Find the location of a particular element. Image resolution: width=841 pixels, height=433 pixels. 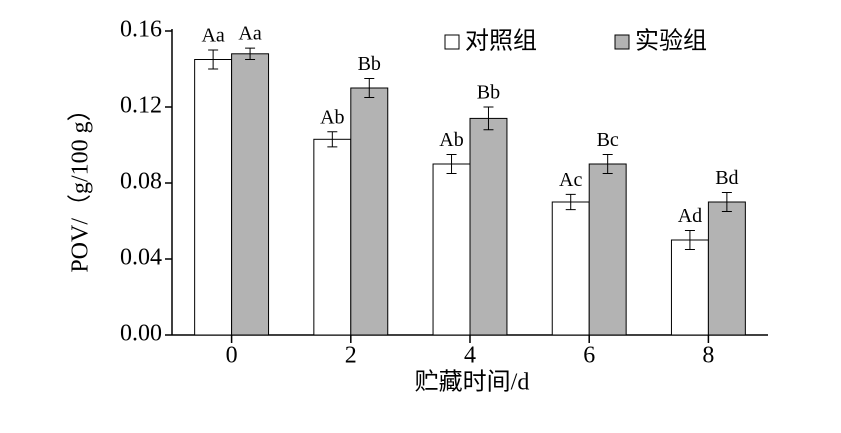

legend-label: 对照组 is located at coordinates (501, 41).